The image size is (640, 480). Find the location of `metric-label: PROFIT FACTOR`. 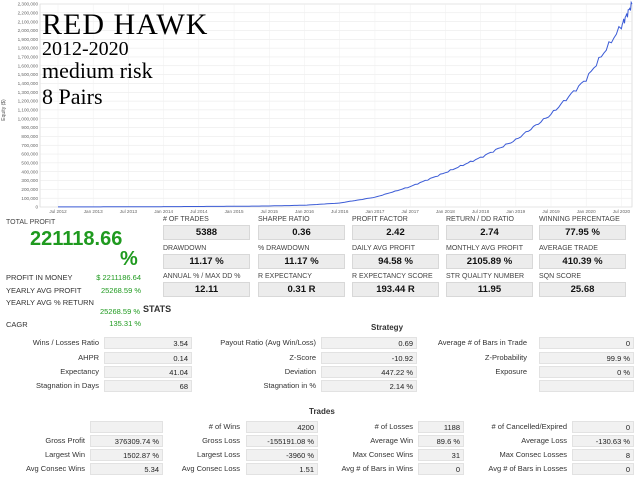

metric-label: PROFIT FACTOR is located at coordinates (380, 219).